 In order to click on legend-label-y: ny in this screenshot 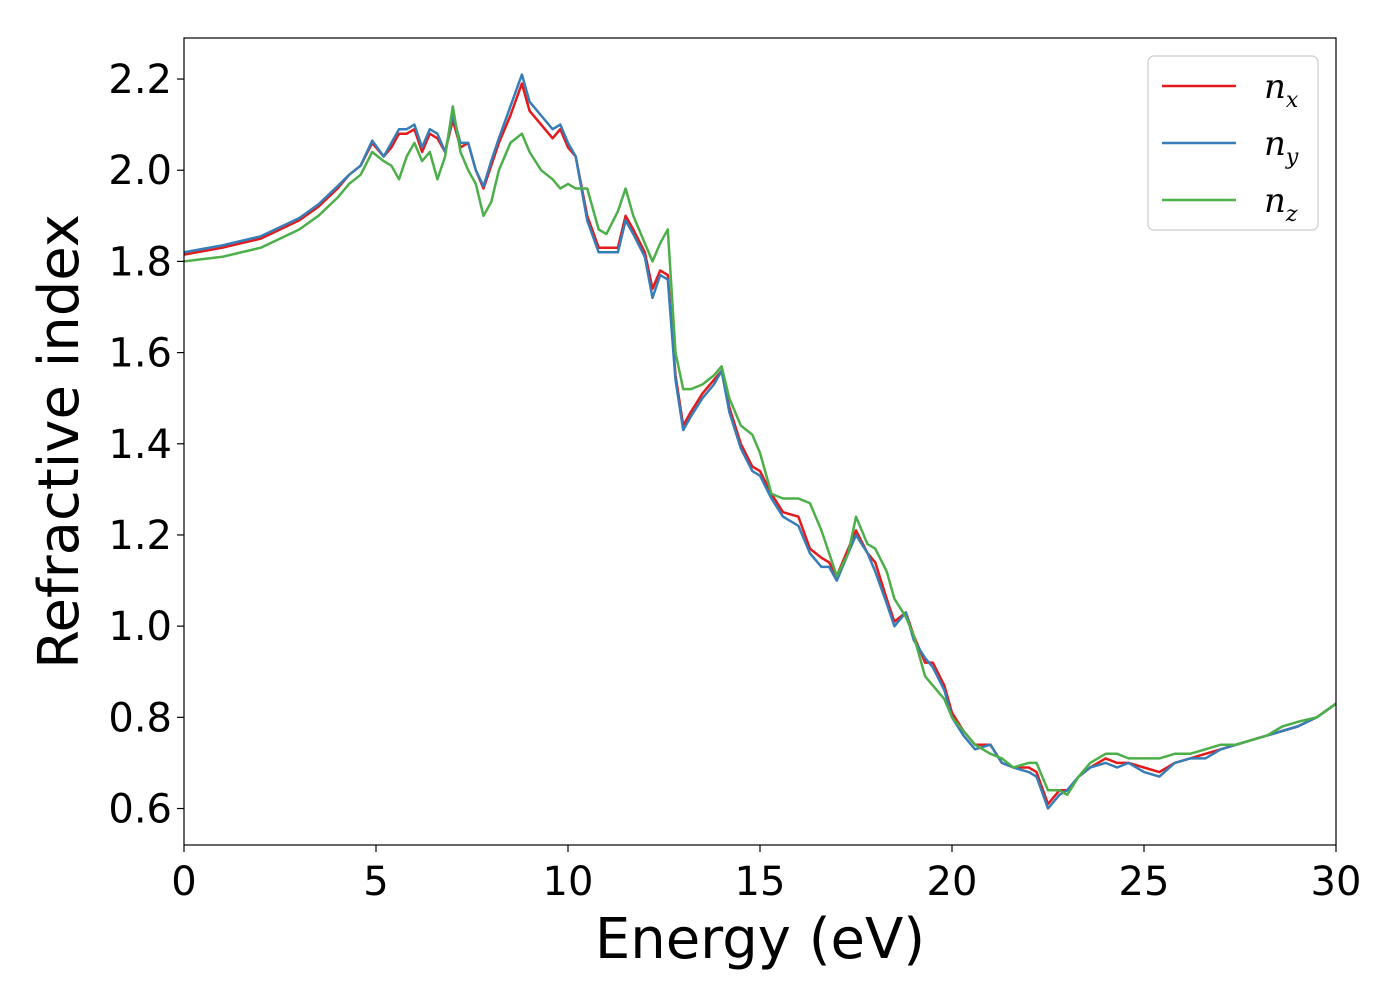, I will do `click(1281, 147)`.